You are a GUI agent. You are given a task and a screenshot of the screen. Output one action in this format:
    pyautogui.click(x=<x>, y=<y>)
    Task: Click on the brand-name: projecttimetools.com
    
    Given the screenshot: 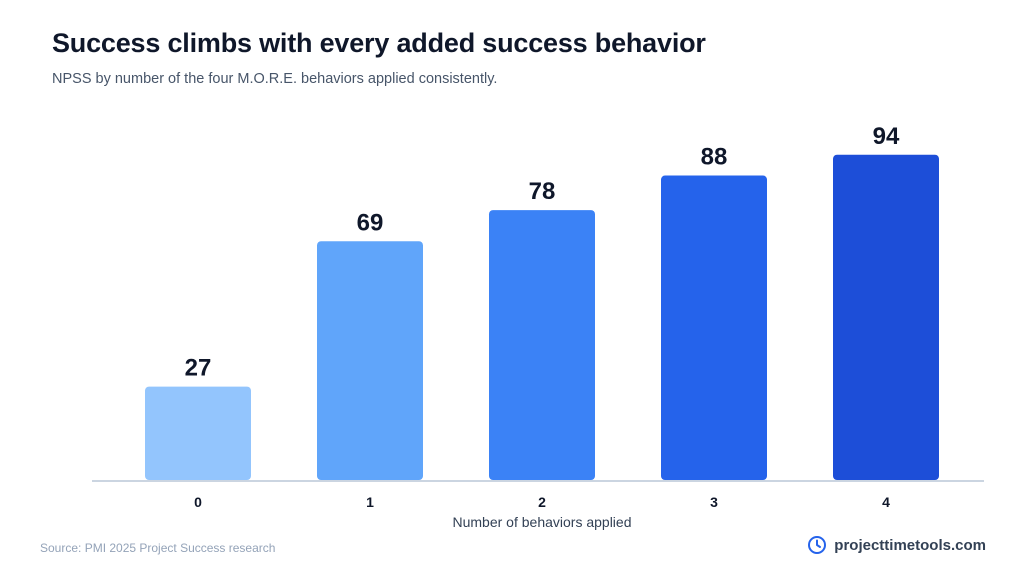 What is the action you would take?
    pyautogui.click(x=910, y=545)
    